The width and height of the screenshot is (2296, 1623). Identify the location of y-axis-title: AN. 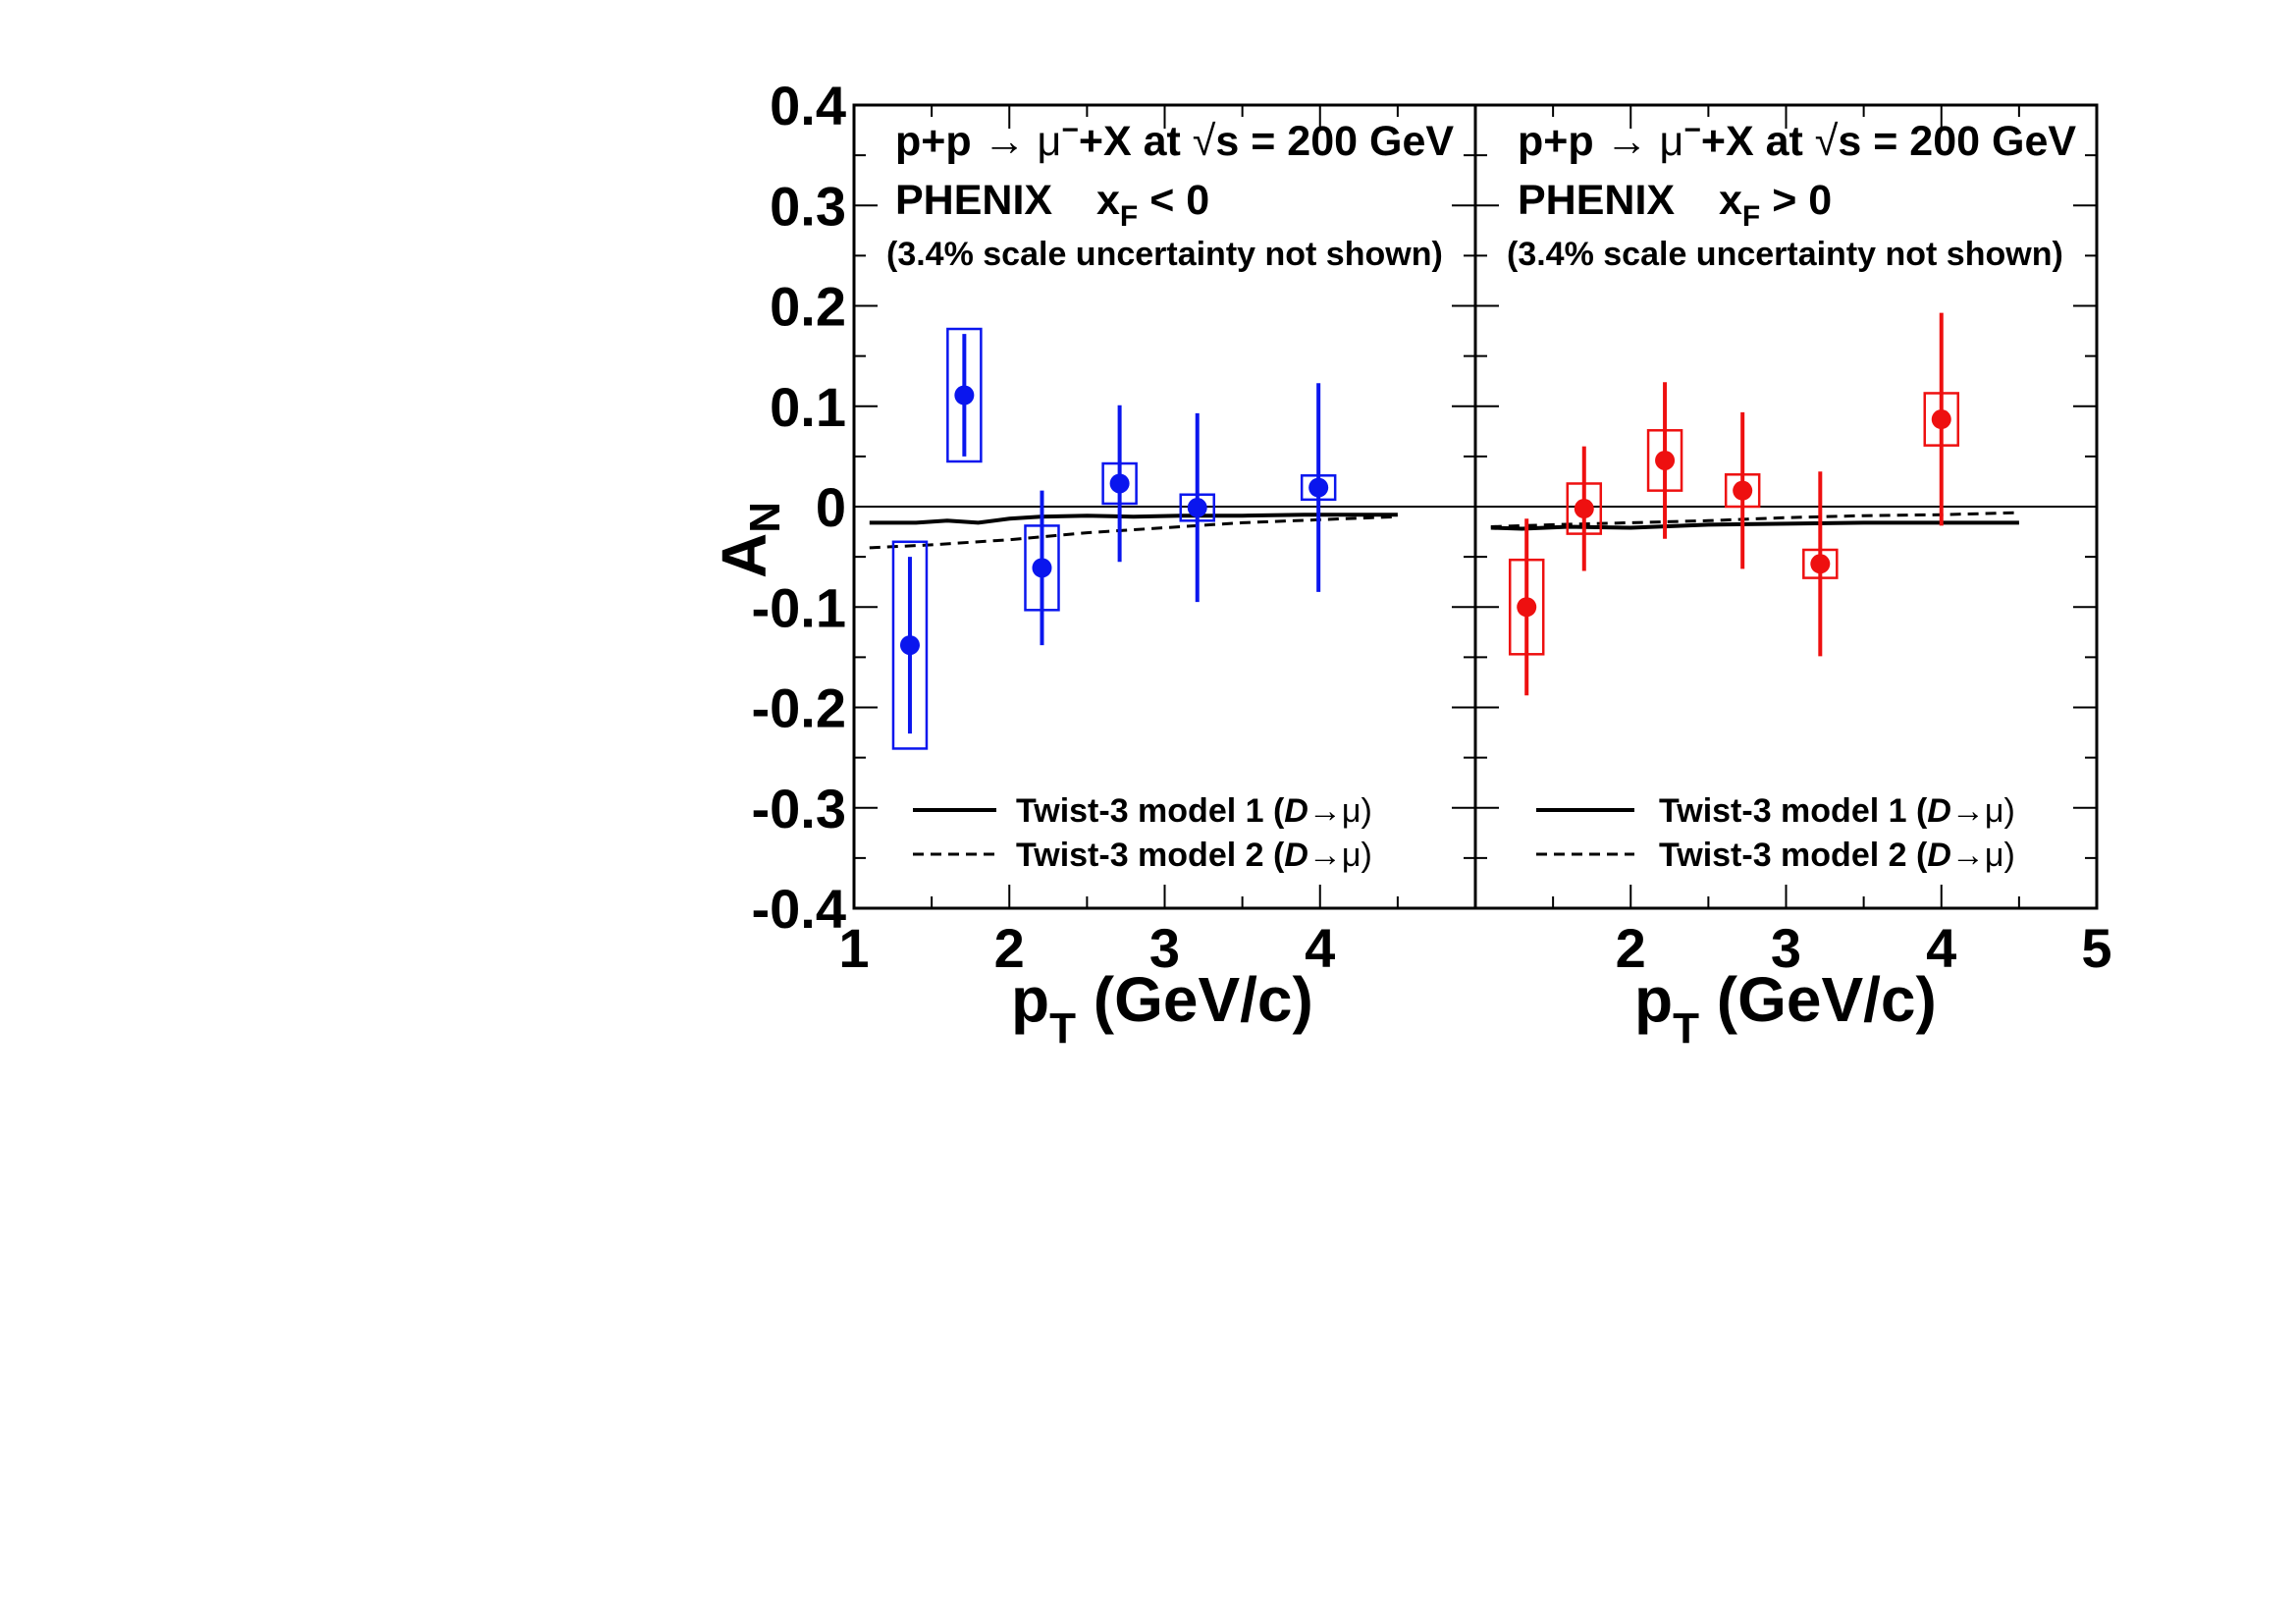
(749, 540).